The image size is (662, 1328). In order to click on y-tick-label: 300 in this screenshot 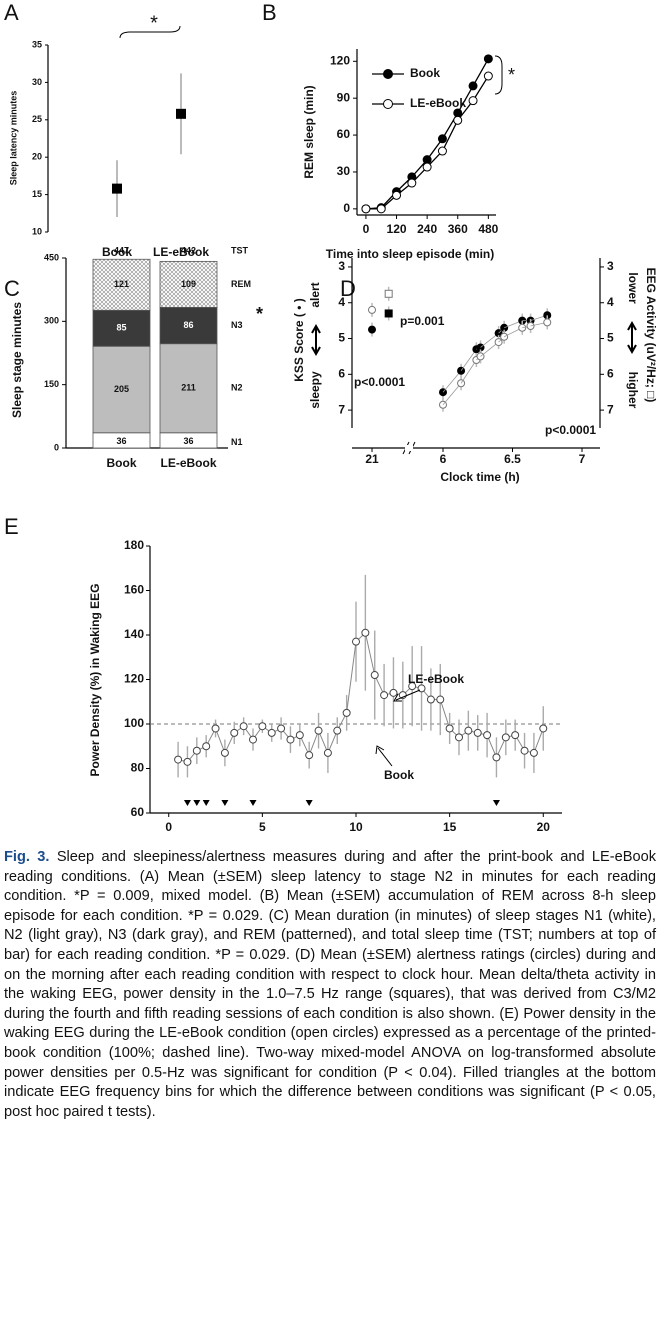, I will do `click(51, 321)`.